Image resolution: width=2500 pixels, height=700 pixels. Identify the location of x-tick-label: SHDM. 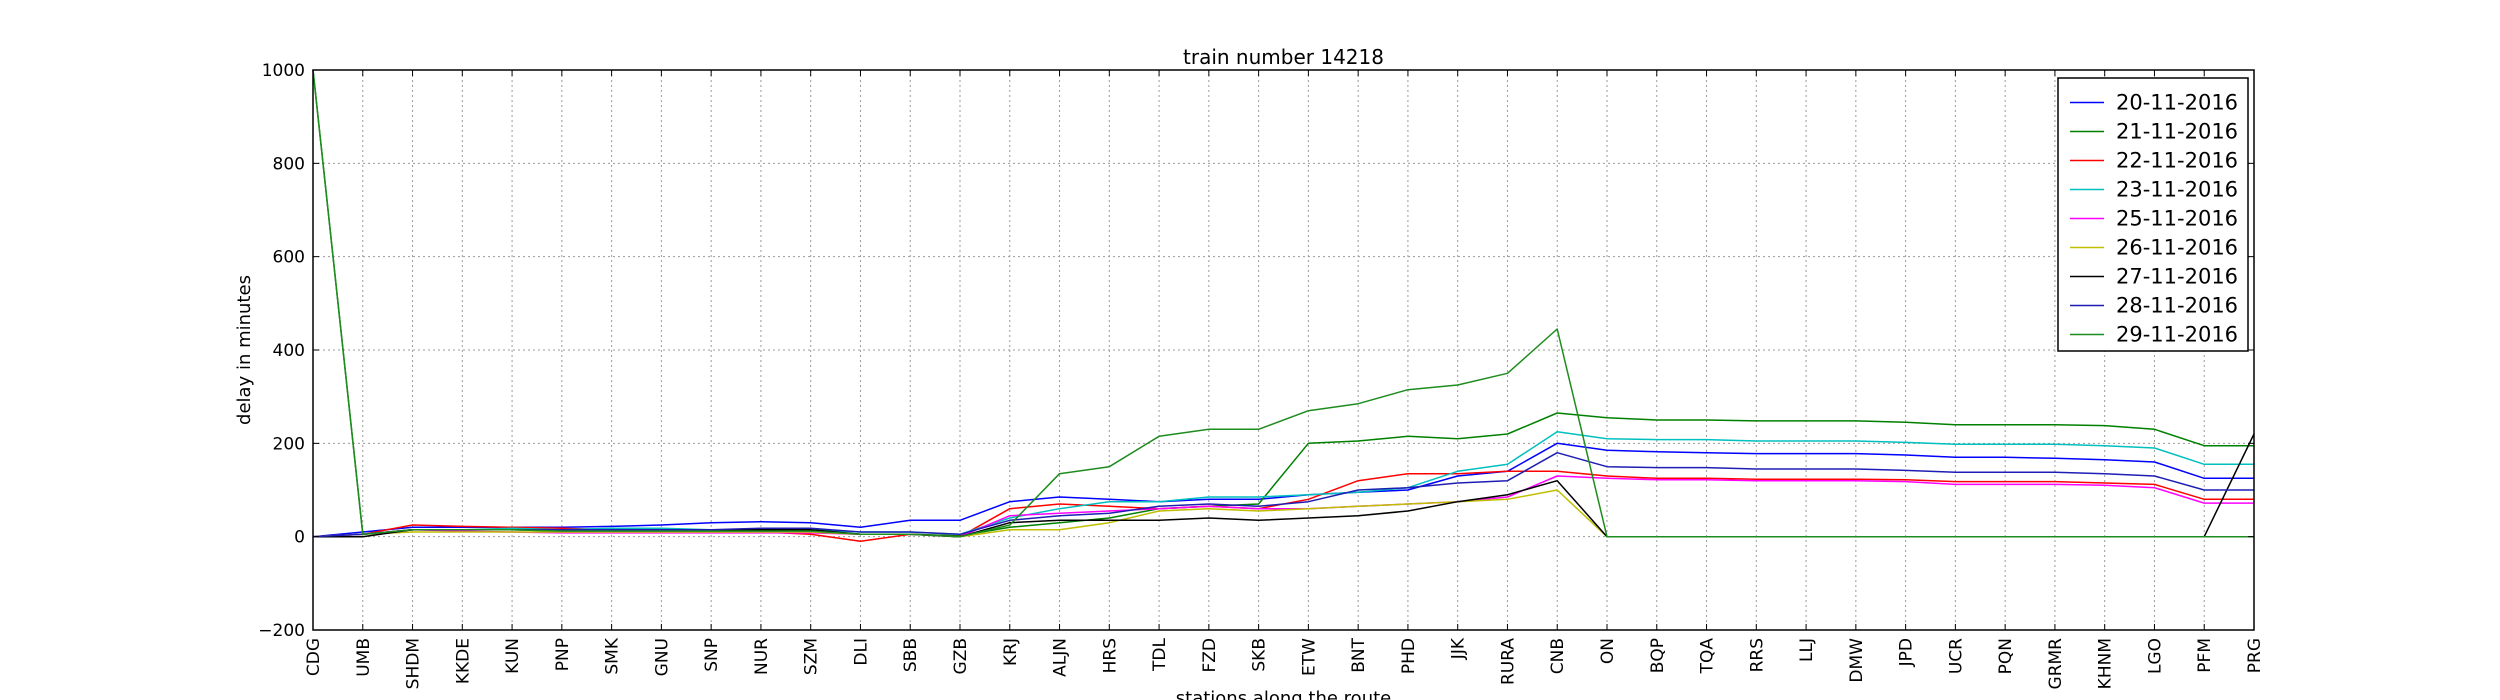
(414, 663).